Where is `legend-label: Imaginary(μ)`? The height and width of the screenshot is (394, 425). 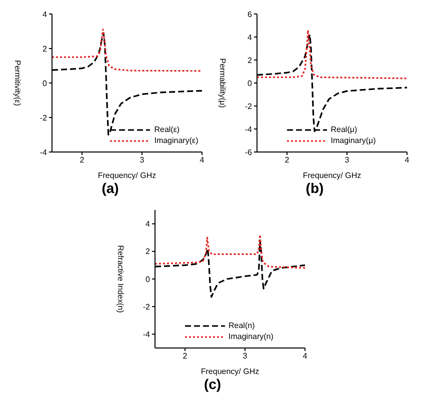 legend-label: Imaginary(μ) is located at coordinates (353, 140).